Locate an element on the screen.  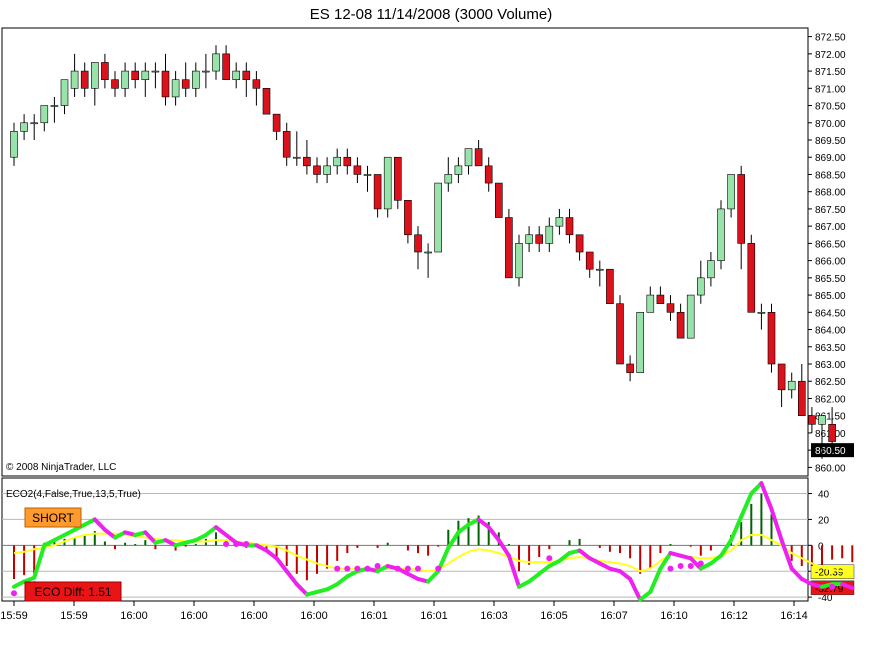
time-tick-label: 16:03 is located at coordinates (494, 616).